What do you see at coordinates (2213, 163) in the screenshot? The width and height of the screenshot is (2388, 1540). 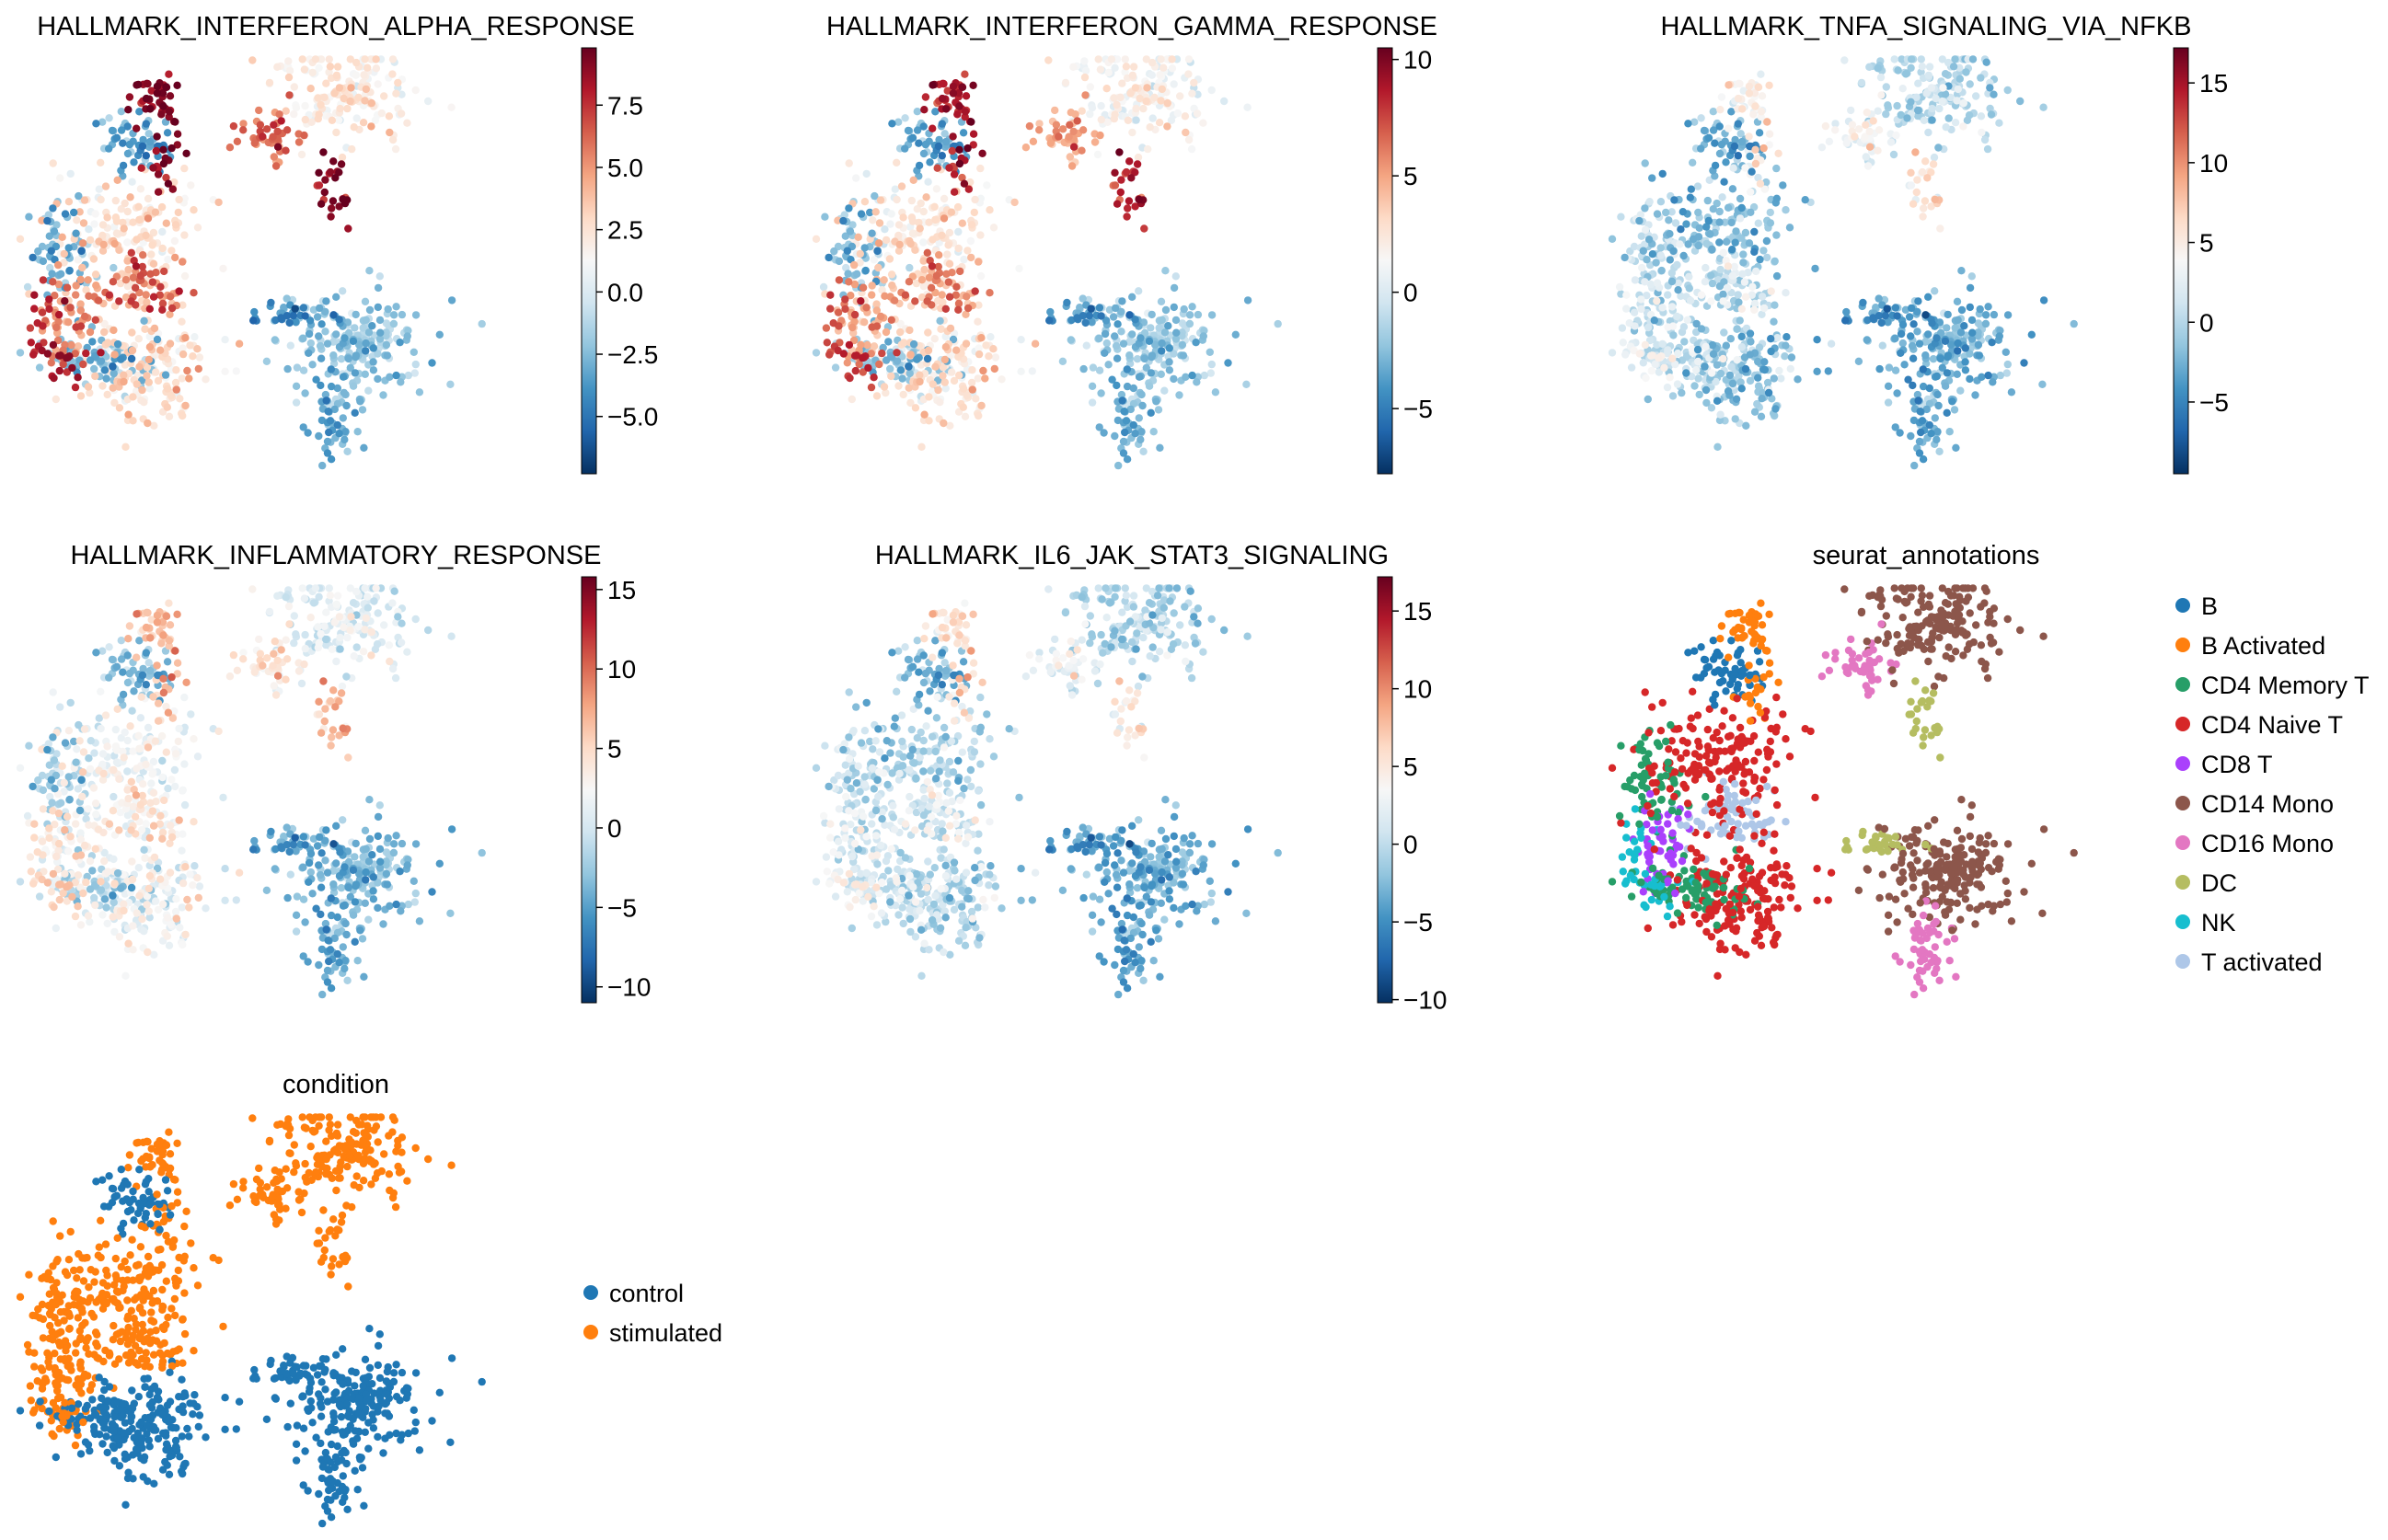 I see `colorbar-tick-label: 10` at bounding box center [2213, 163].